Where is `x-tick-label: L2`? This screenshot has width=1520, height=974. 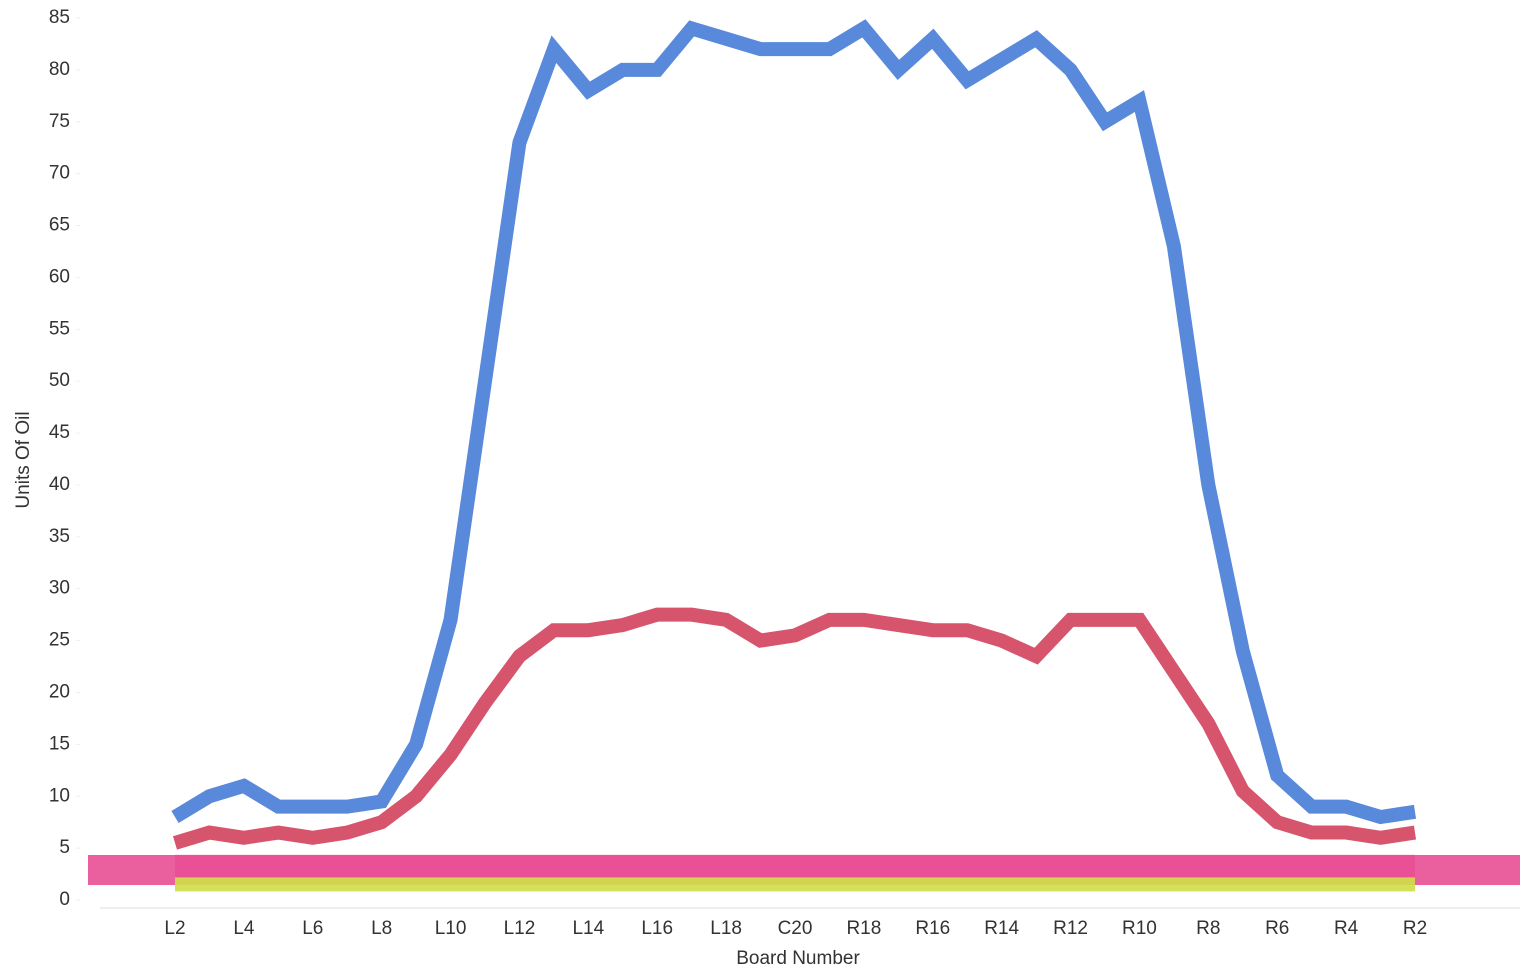
x-tick-label: L2 is located at coordinates (174, 928).